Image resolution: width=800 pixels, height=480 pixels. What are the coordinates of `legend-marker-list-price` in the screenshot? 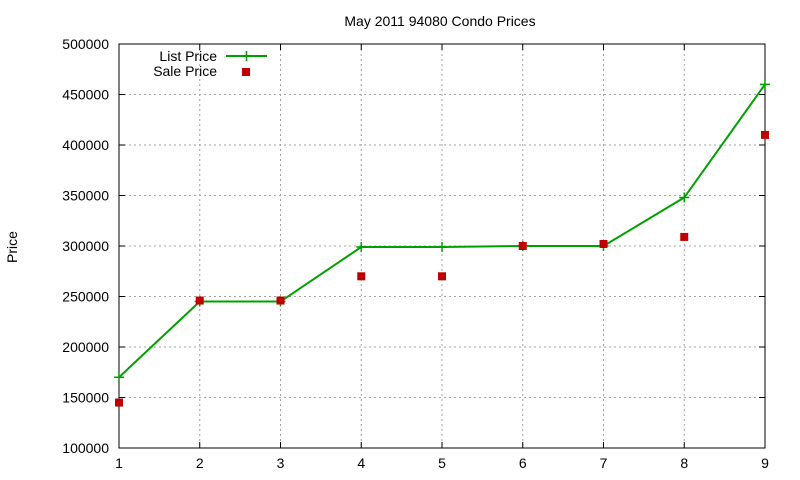 It's located at (246, 56).